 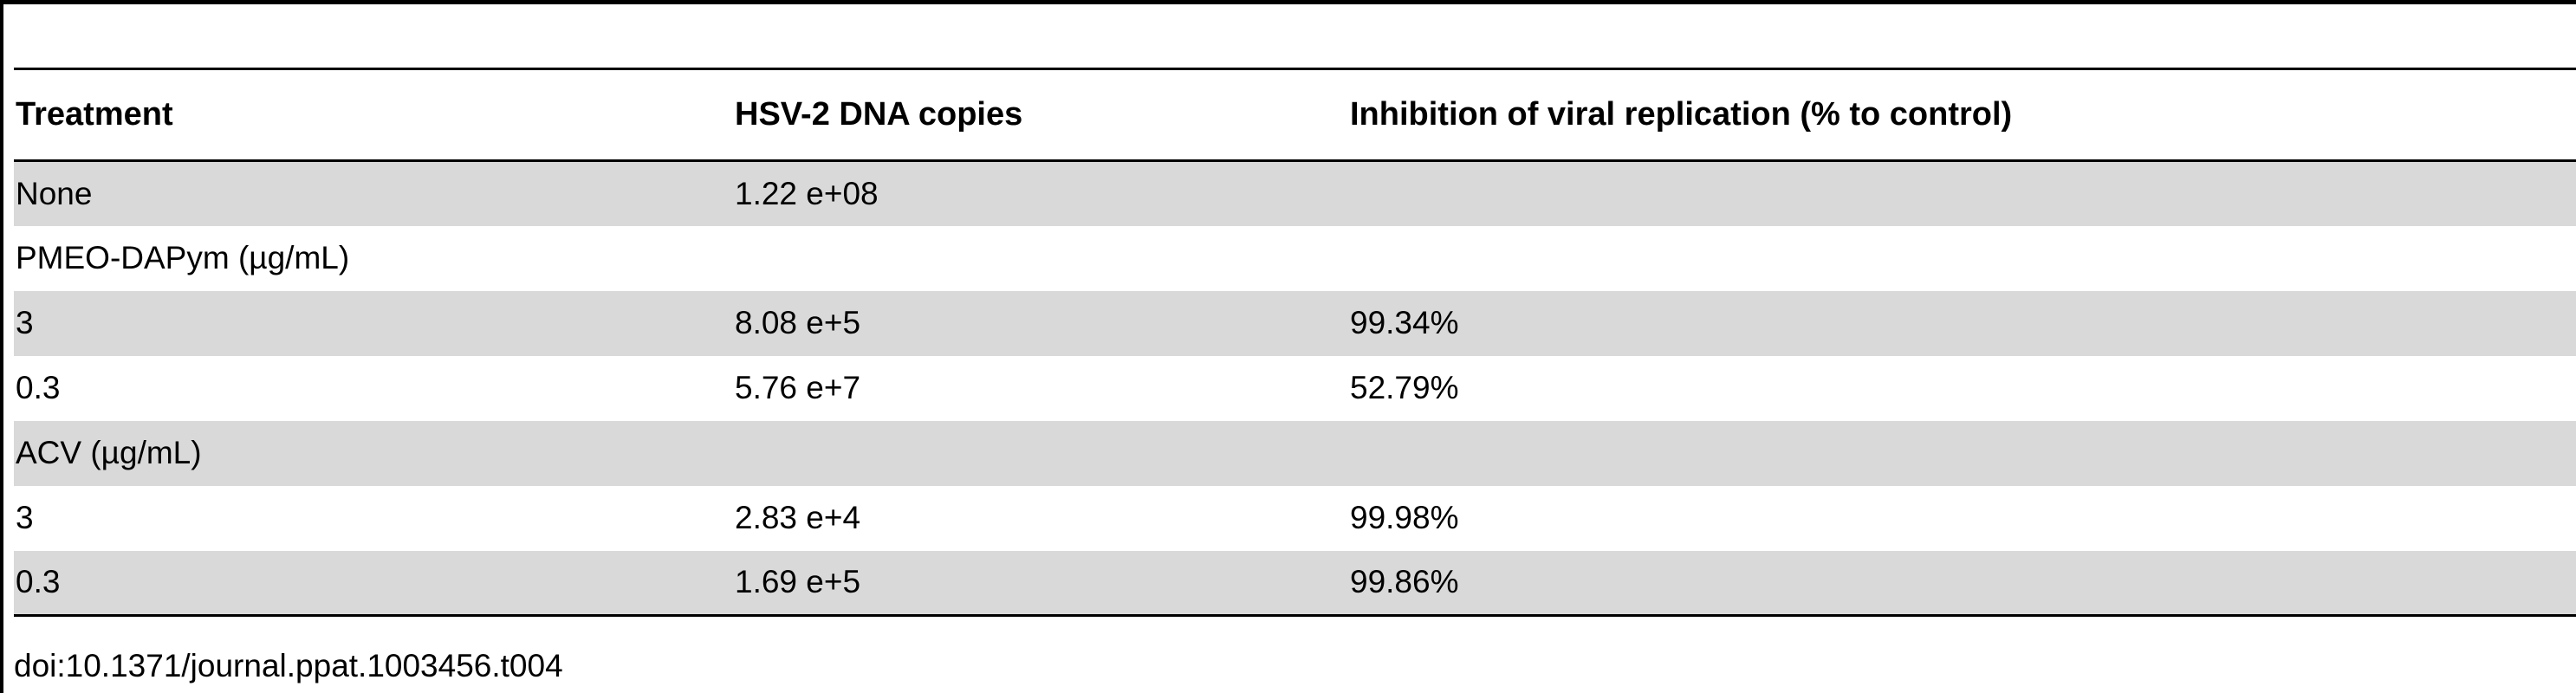 What do you see at coordinates (1288, 2) in the screenshot?
I see `top-border-rule` at bounding box center [1288, 2].